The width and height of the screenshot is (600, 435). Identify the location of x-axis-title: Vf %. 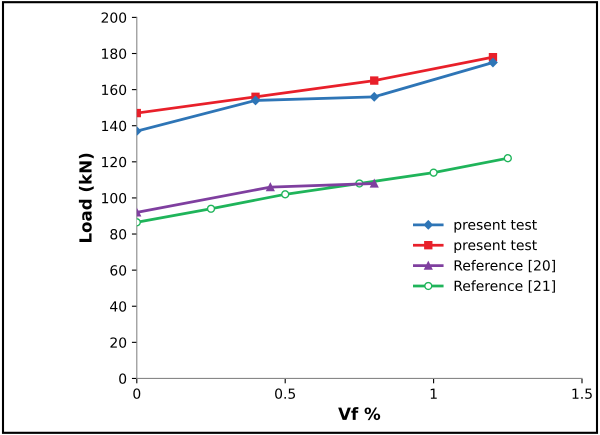
(359, 413).